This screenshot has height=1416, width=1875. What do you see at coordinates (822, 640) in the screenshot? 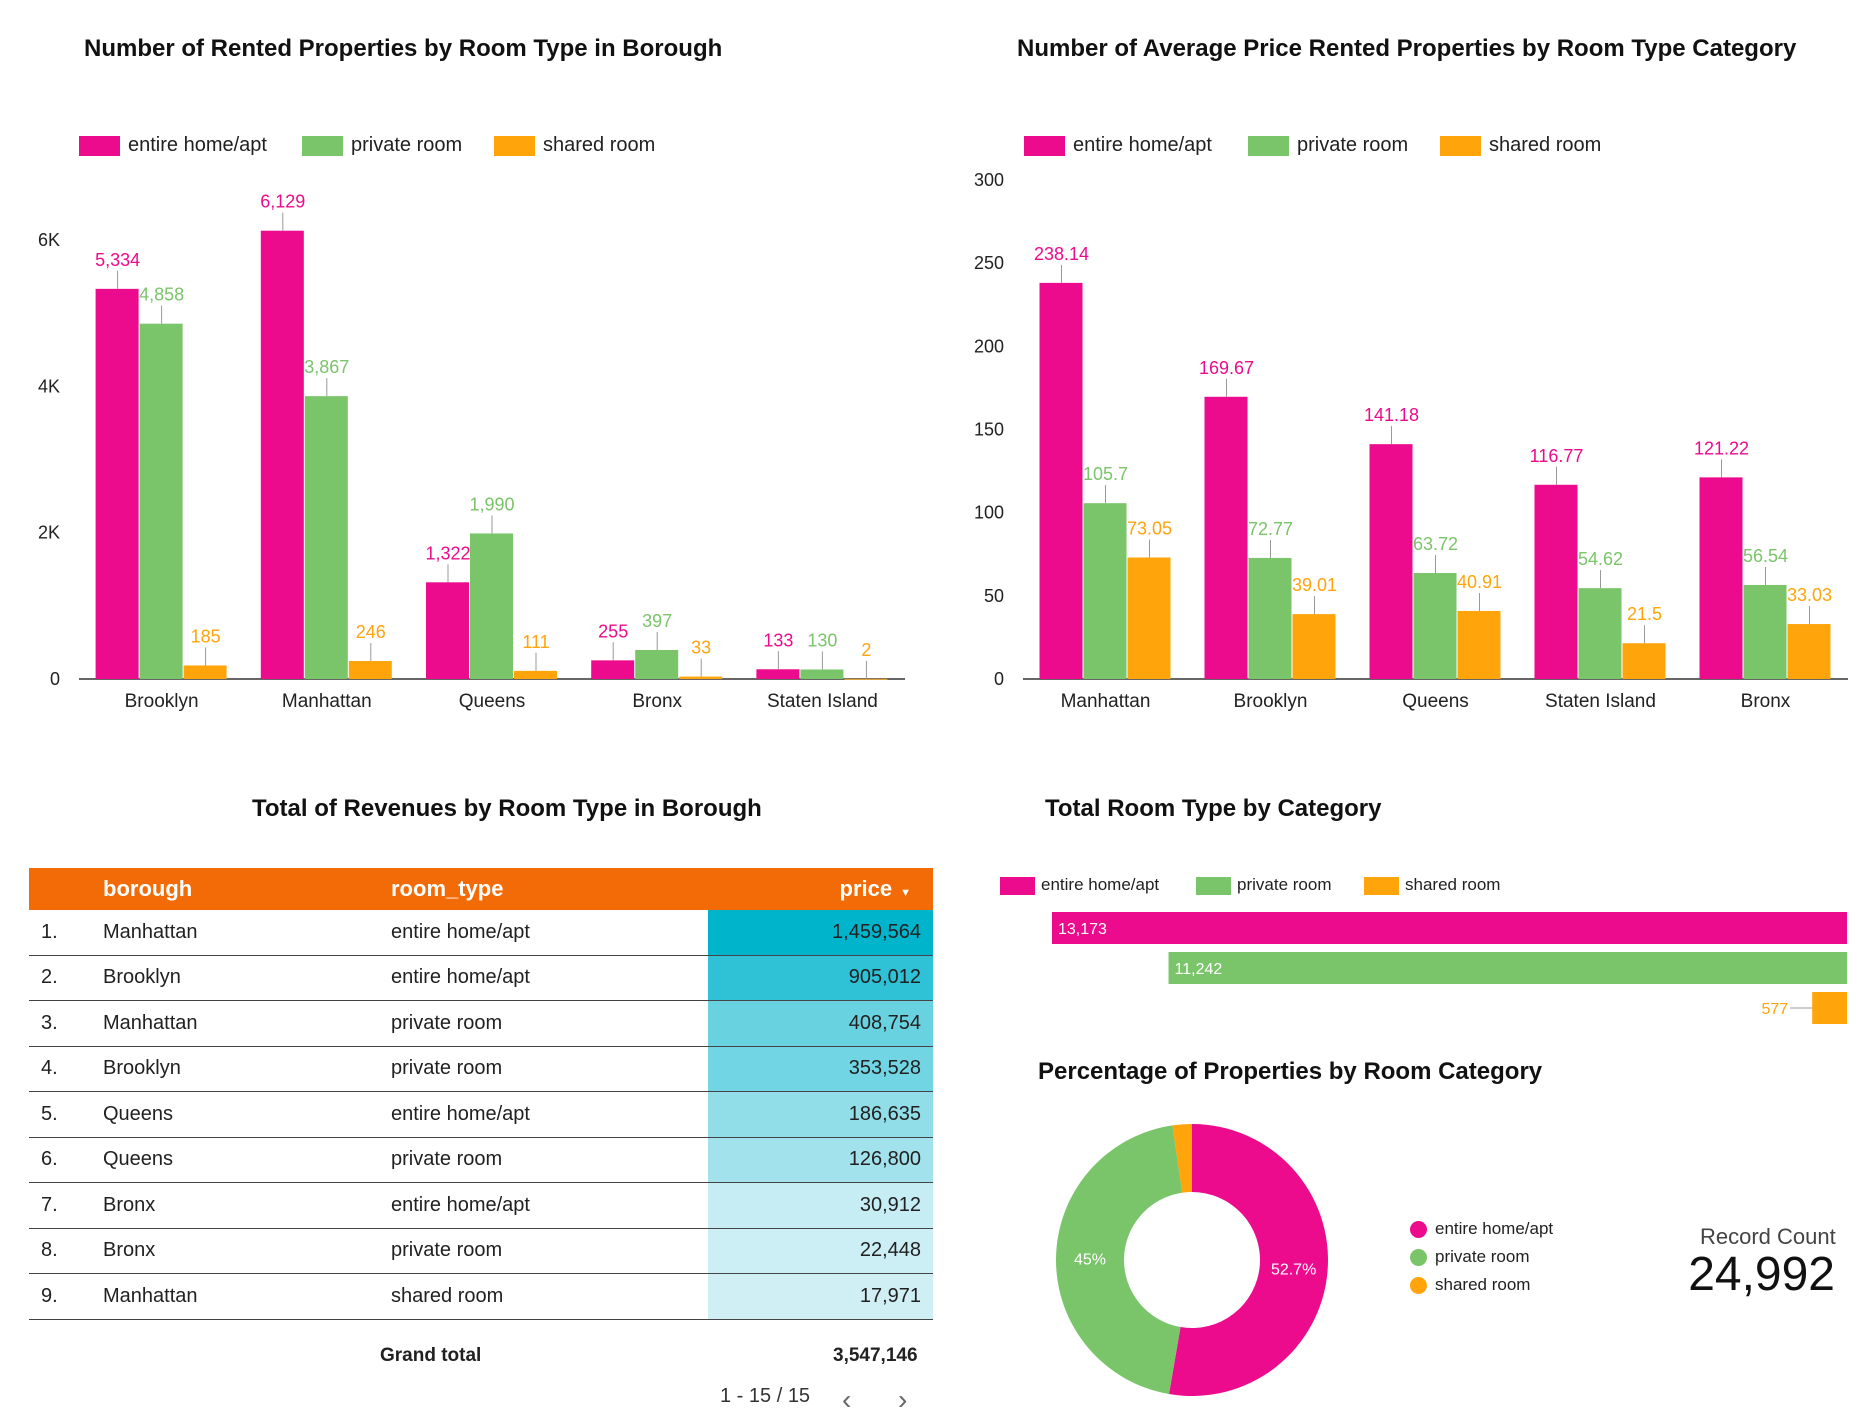
I see `data-label: 130` at bounding box center [822, 640].